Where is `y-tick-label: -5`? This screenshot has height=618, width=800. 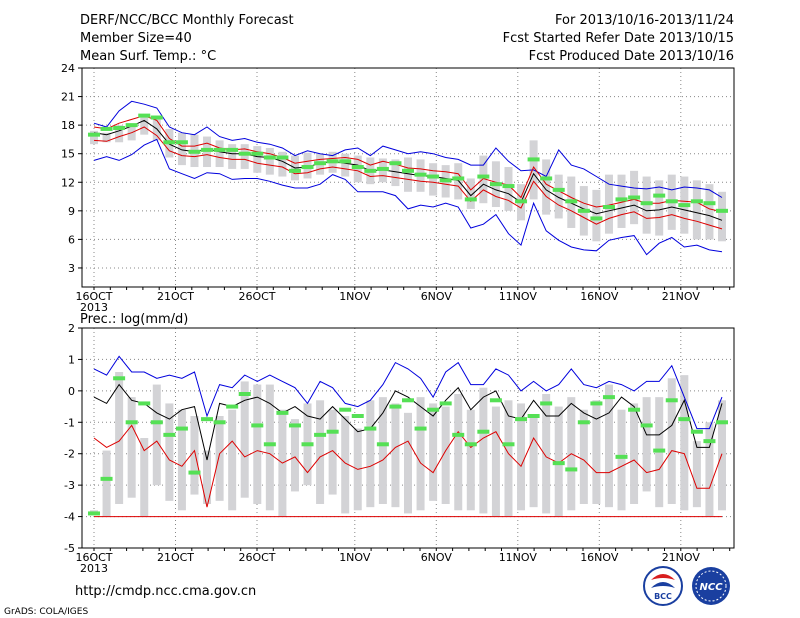 y-tick-label: -5 is located at coordinates (69, 548).